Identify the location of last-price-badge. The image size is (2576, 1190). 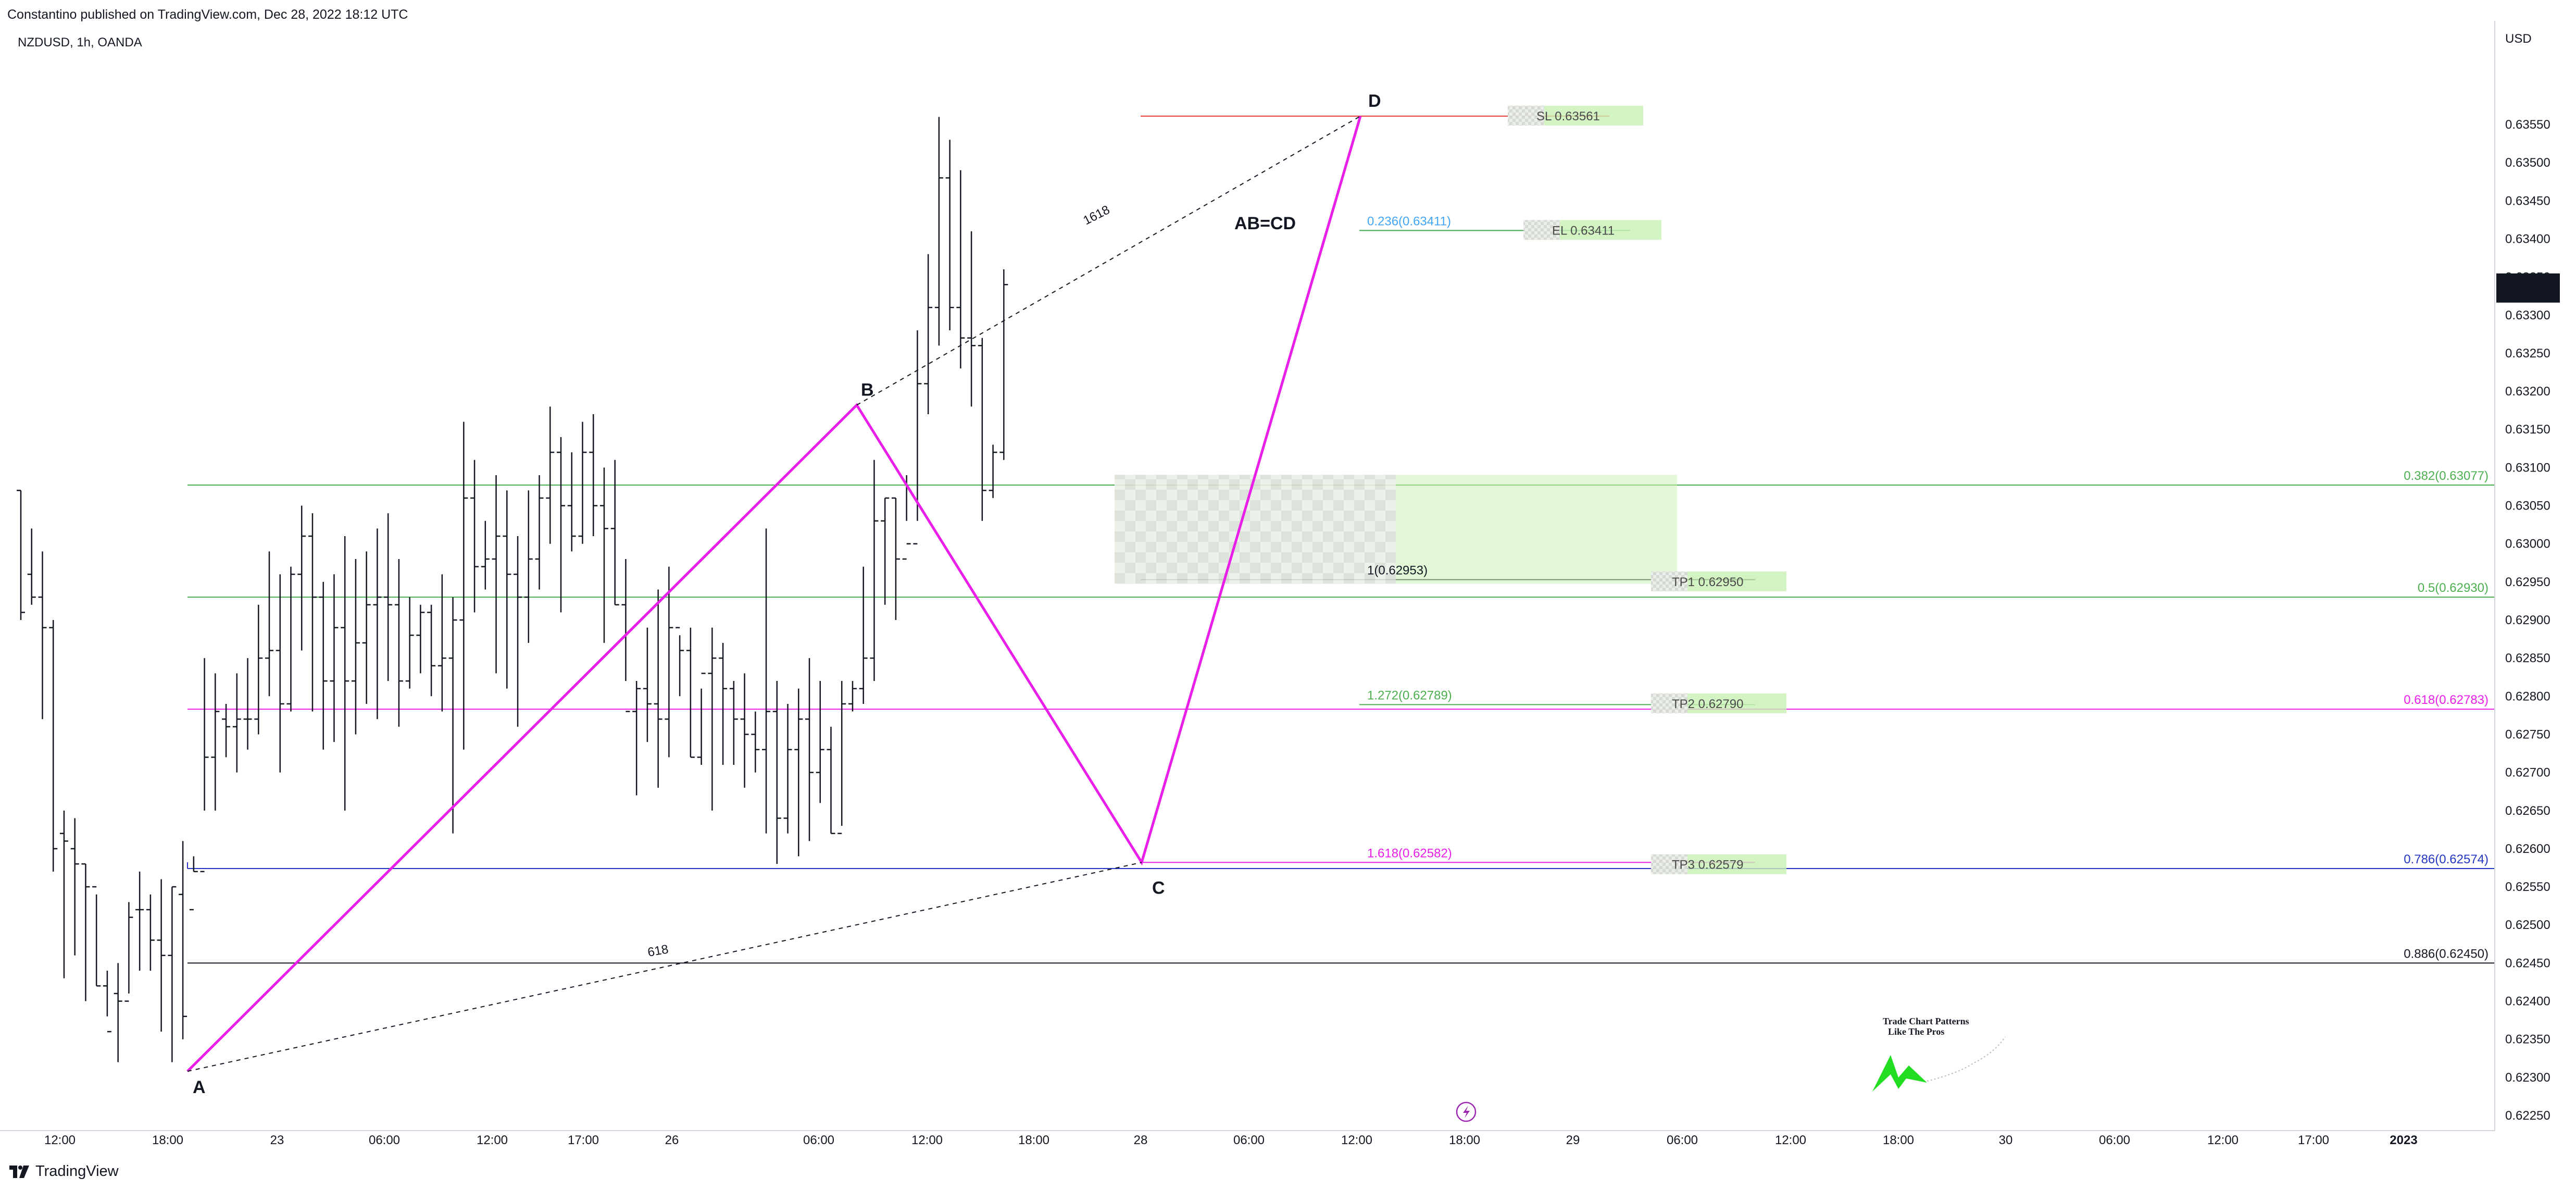
(2528, 288).